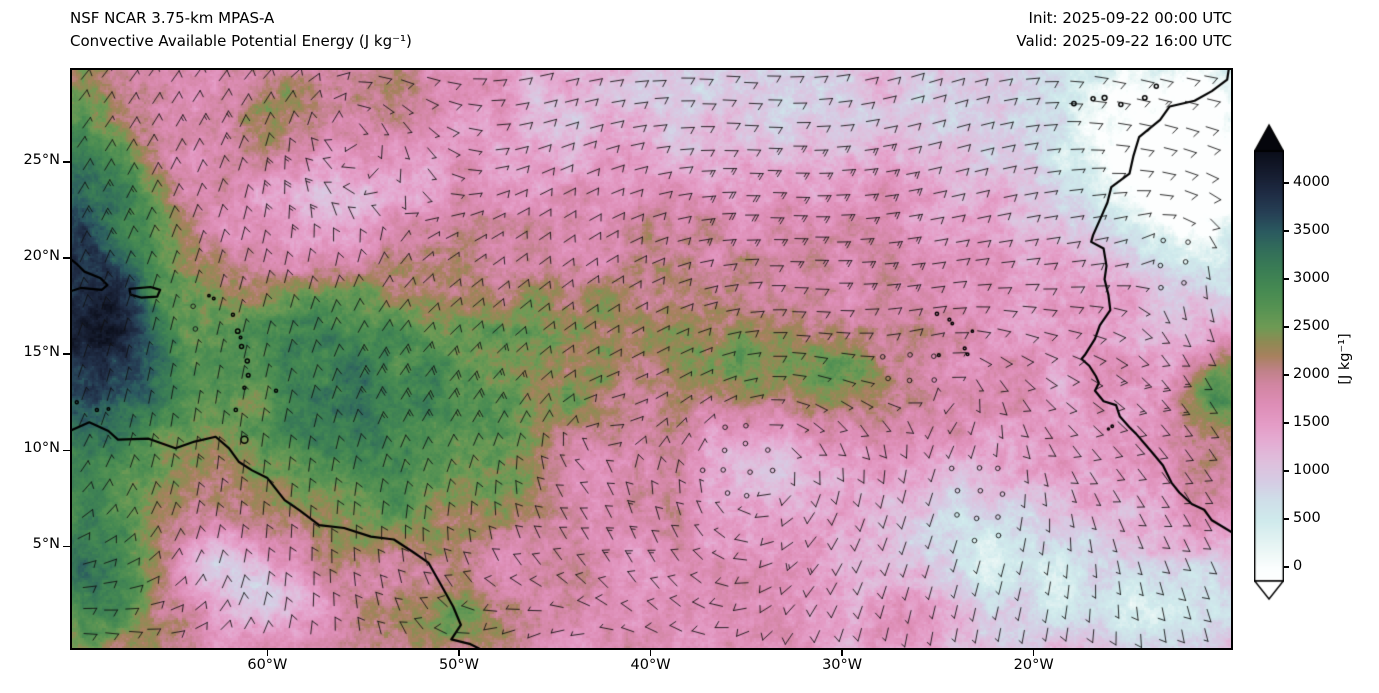 The height and width of the screenshot is (693, 1379). Describe the element at coordinates (842, 665) in the screenshot. I see `x-axis-tick-label: 30°W` at that location.